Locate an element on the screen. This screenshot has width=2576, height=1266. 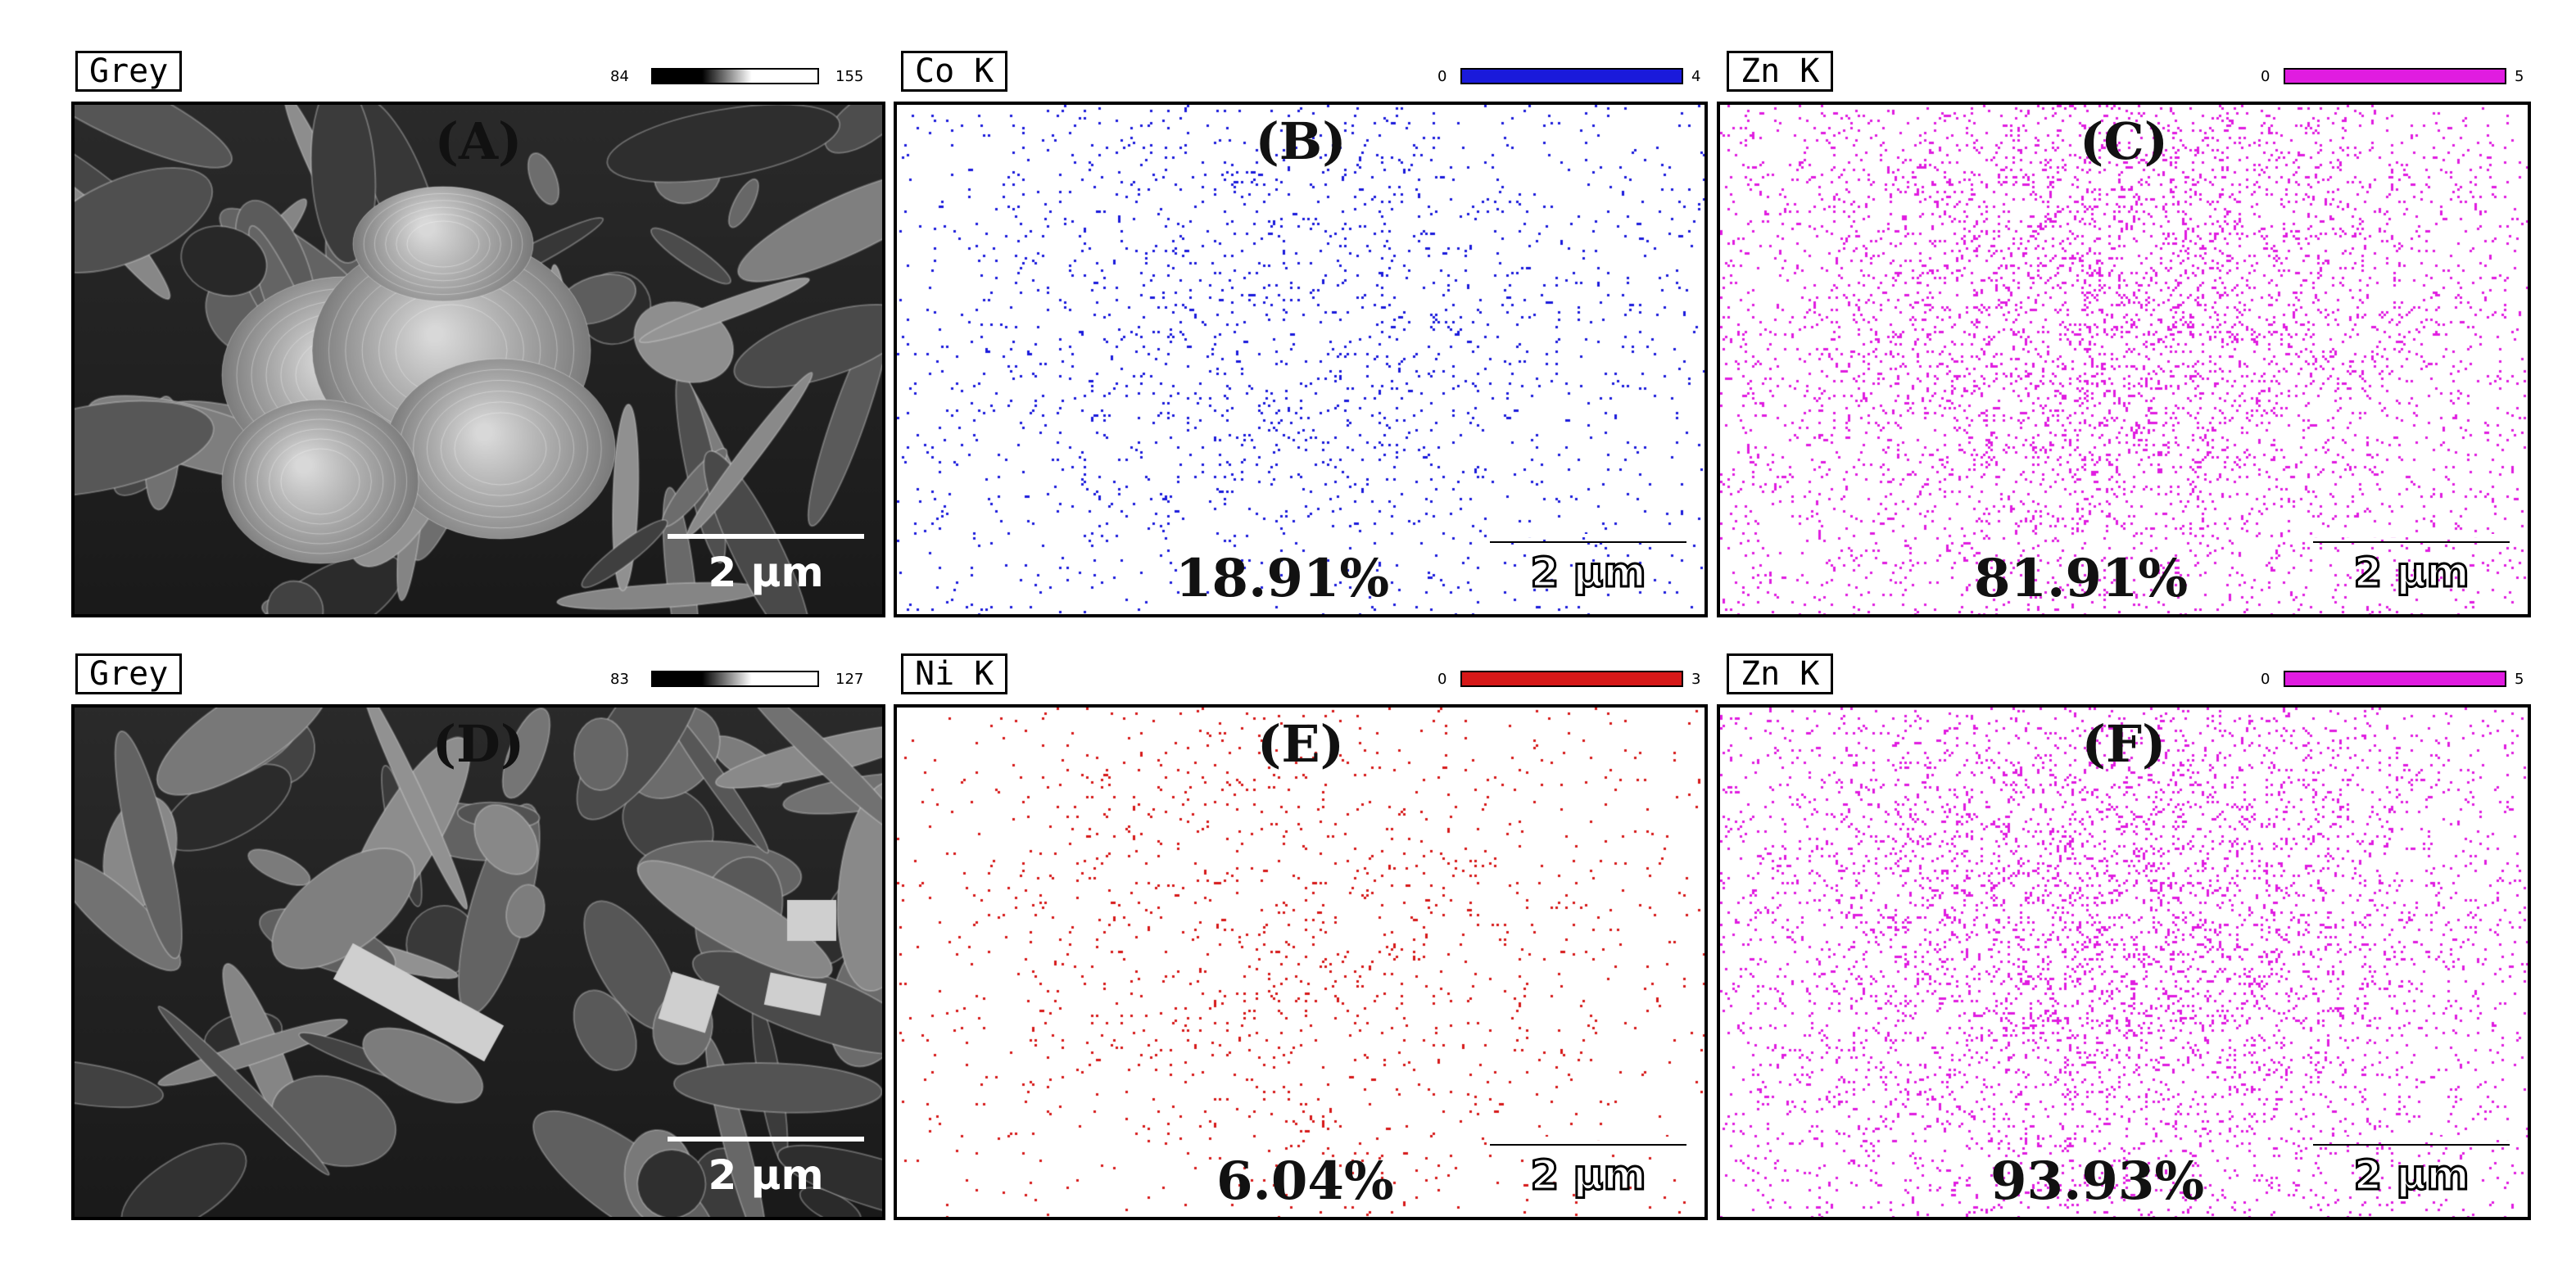
panel-f-scale-text: 2 µm is located at coordinates (2411, 1175).